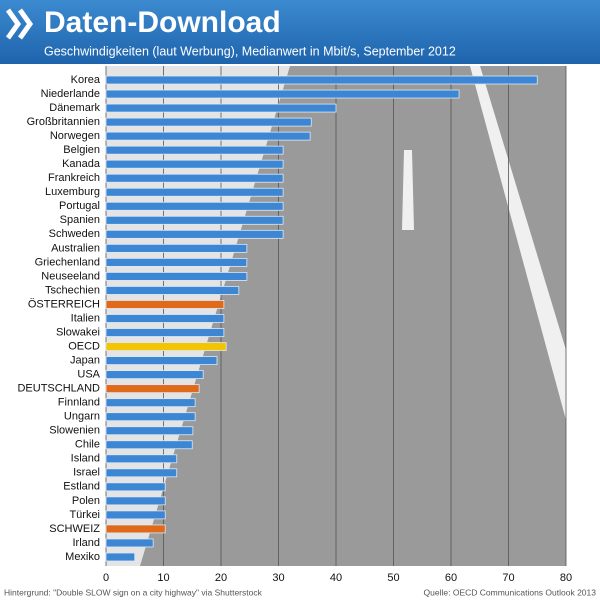  What do you see at coordinates (86, 80) in the screenshot?
I see `y-tick-label: Korea` at bounding box center [86, 80].